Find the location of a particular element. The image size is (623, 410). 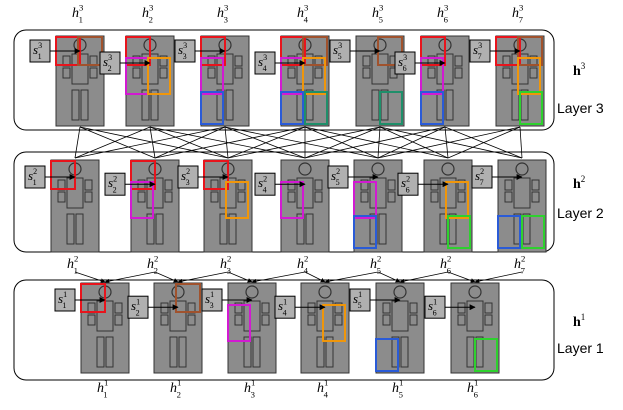

h-label: h3 3 is located at coordinates (222, 14).